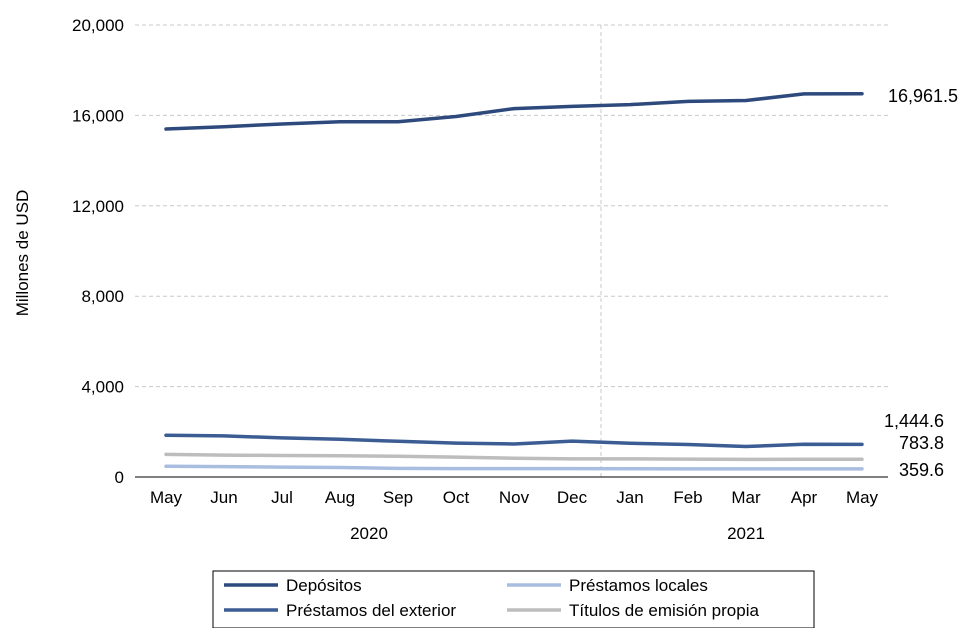  What do you see at coordinates (371, 610) in the screenshot?
I see `legend-label: Préstamos del exterior` at bounding box center [371, 610].